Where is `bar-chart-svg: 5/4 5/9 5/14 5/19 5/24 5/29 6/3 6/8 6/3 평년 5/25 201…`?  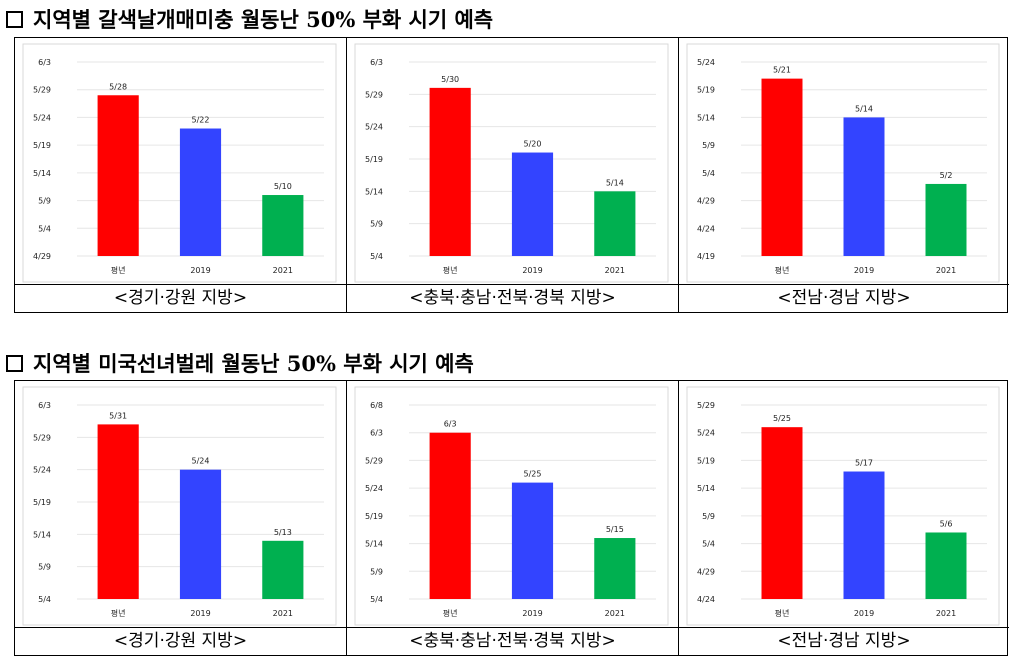 bar-chart-svg: 5/4 5/9 5/14 5/19 5/24 5/29 6/3 6/8 6/3 평년 5/25 201… is located at coordinates (511, 506).